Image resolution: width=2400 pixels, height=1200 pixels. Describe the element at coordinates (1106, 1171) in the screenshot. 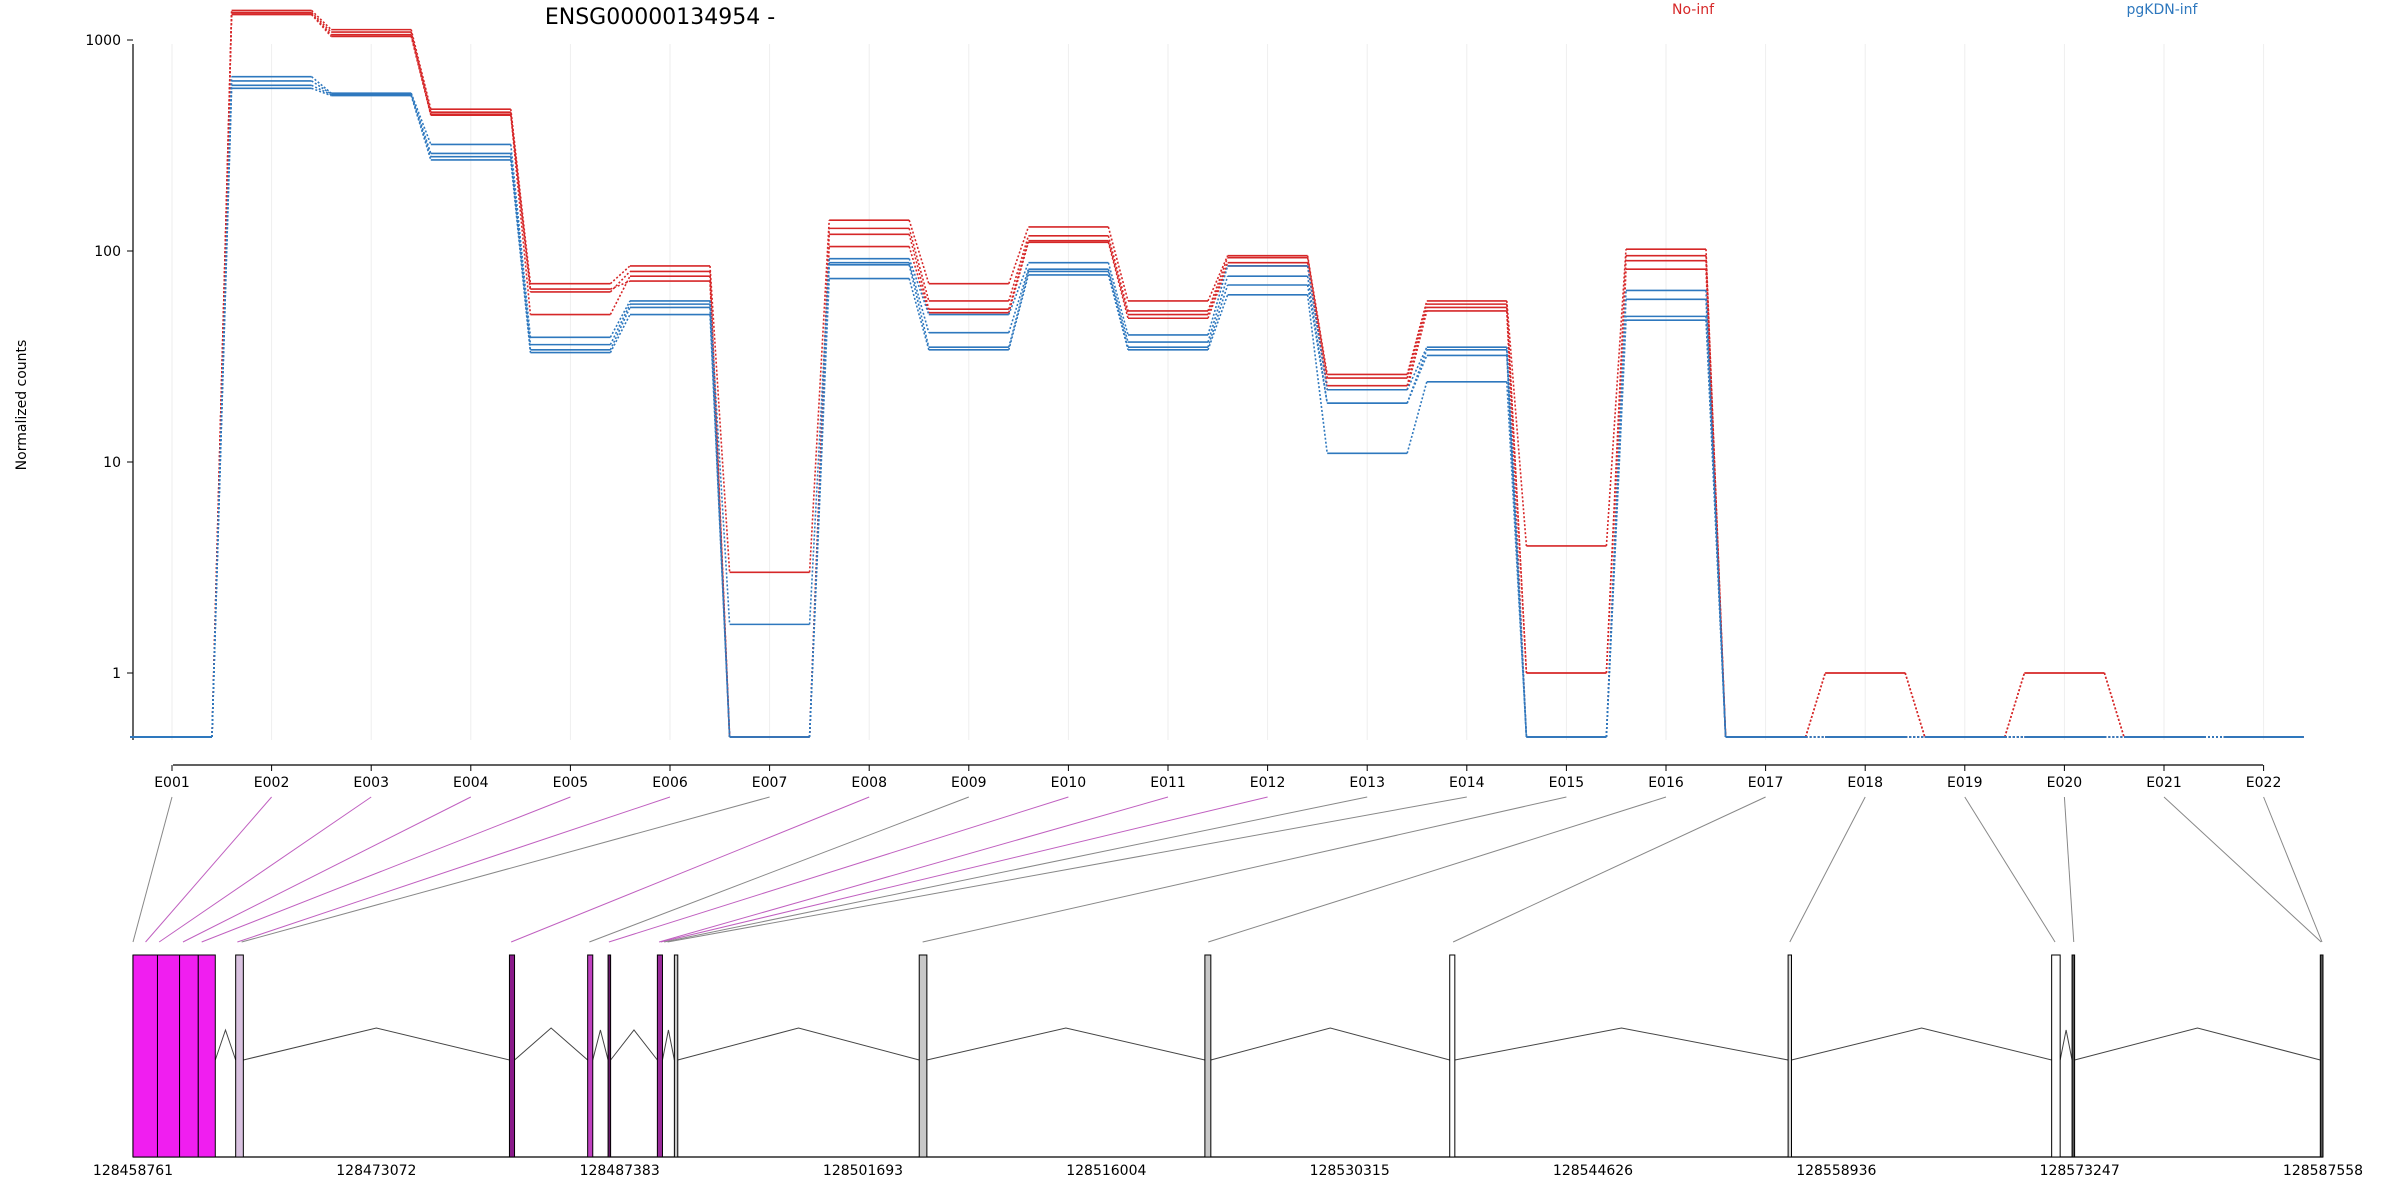

I see `genome-tick-label-4: 128516004` at that location.